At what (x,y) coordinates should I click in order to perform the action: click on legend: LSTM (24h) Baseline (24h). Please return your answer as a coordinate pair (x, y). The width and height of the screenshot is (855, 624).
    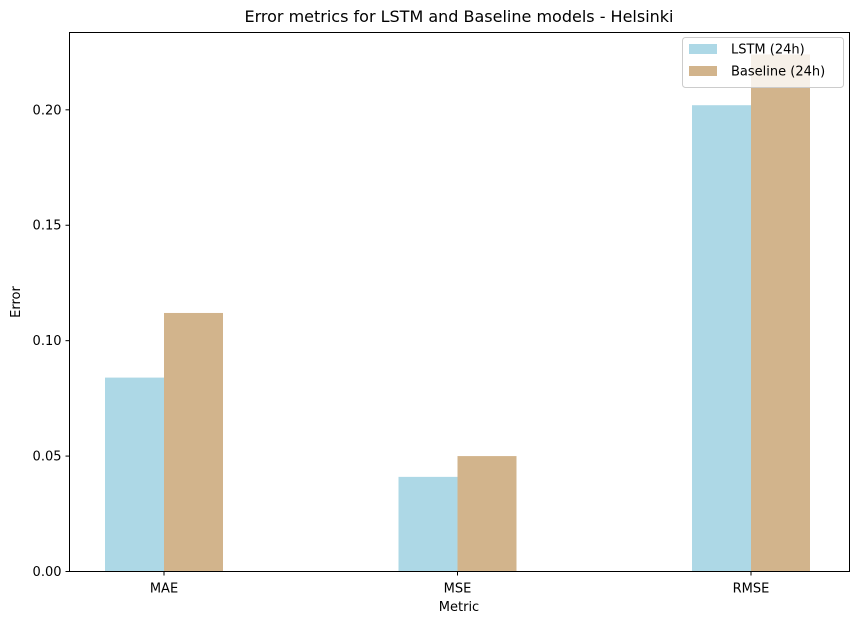
    Looking at the image, I should click on (763, 62).